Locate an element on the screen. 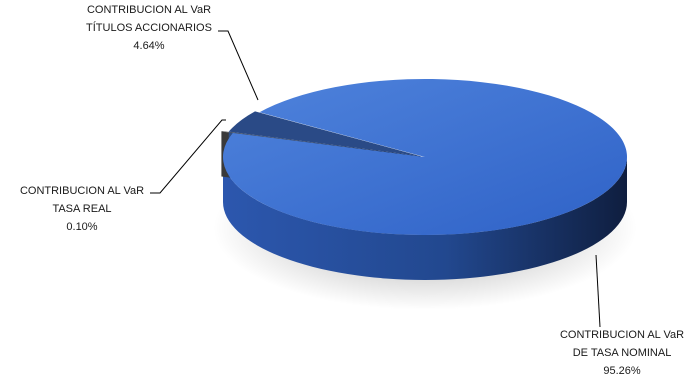 Image resolution: width=692 pixels, height=379 pixels. label-value: 4.64% is located at coordinates (148, 46).